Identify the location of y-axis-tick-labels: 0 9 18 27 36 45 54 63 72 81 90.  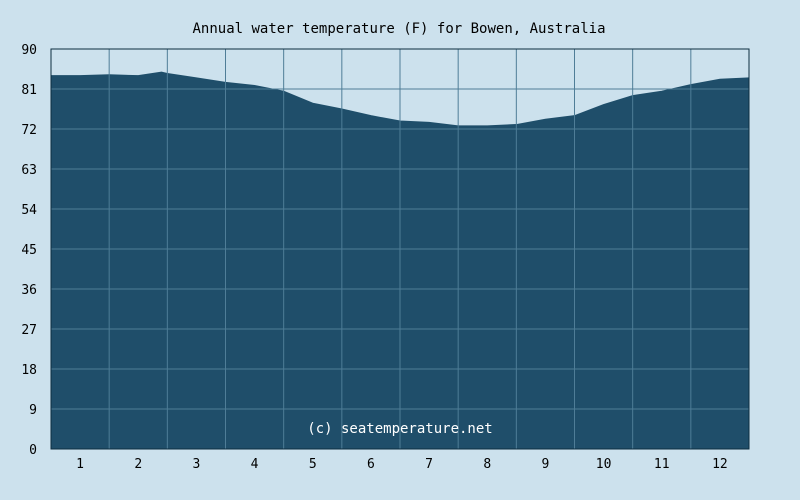
(29, 250).